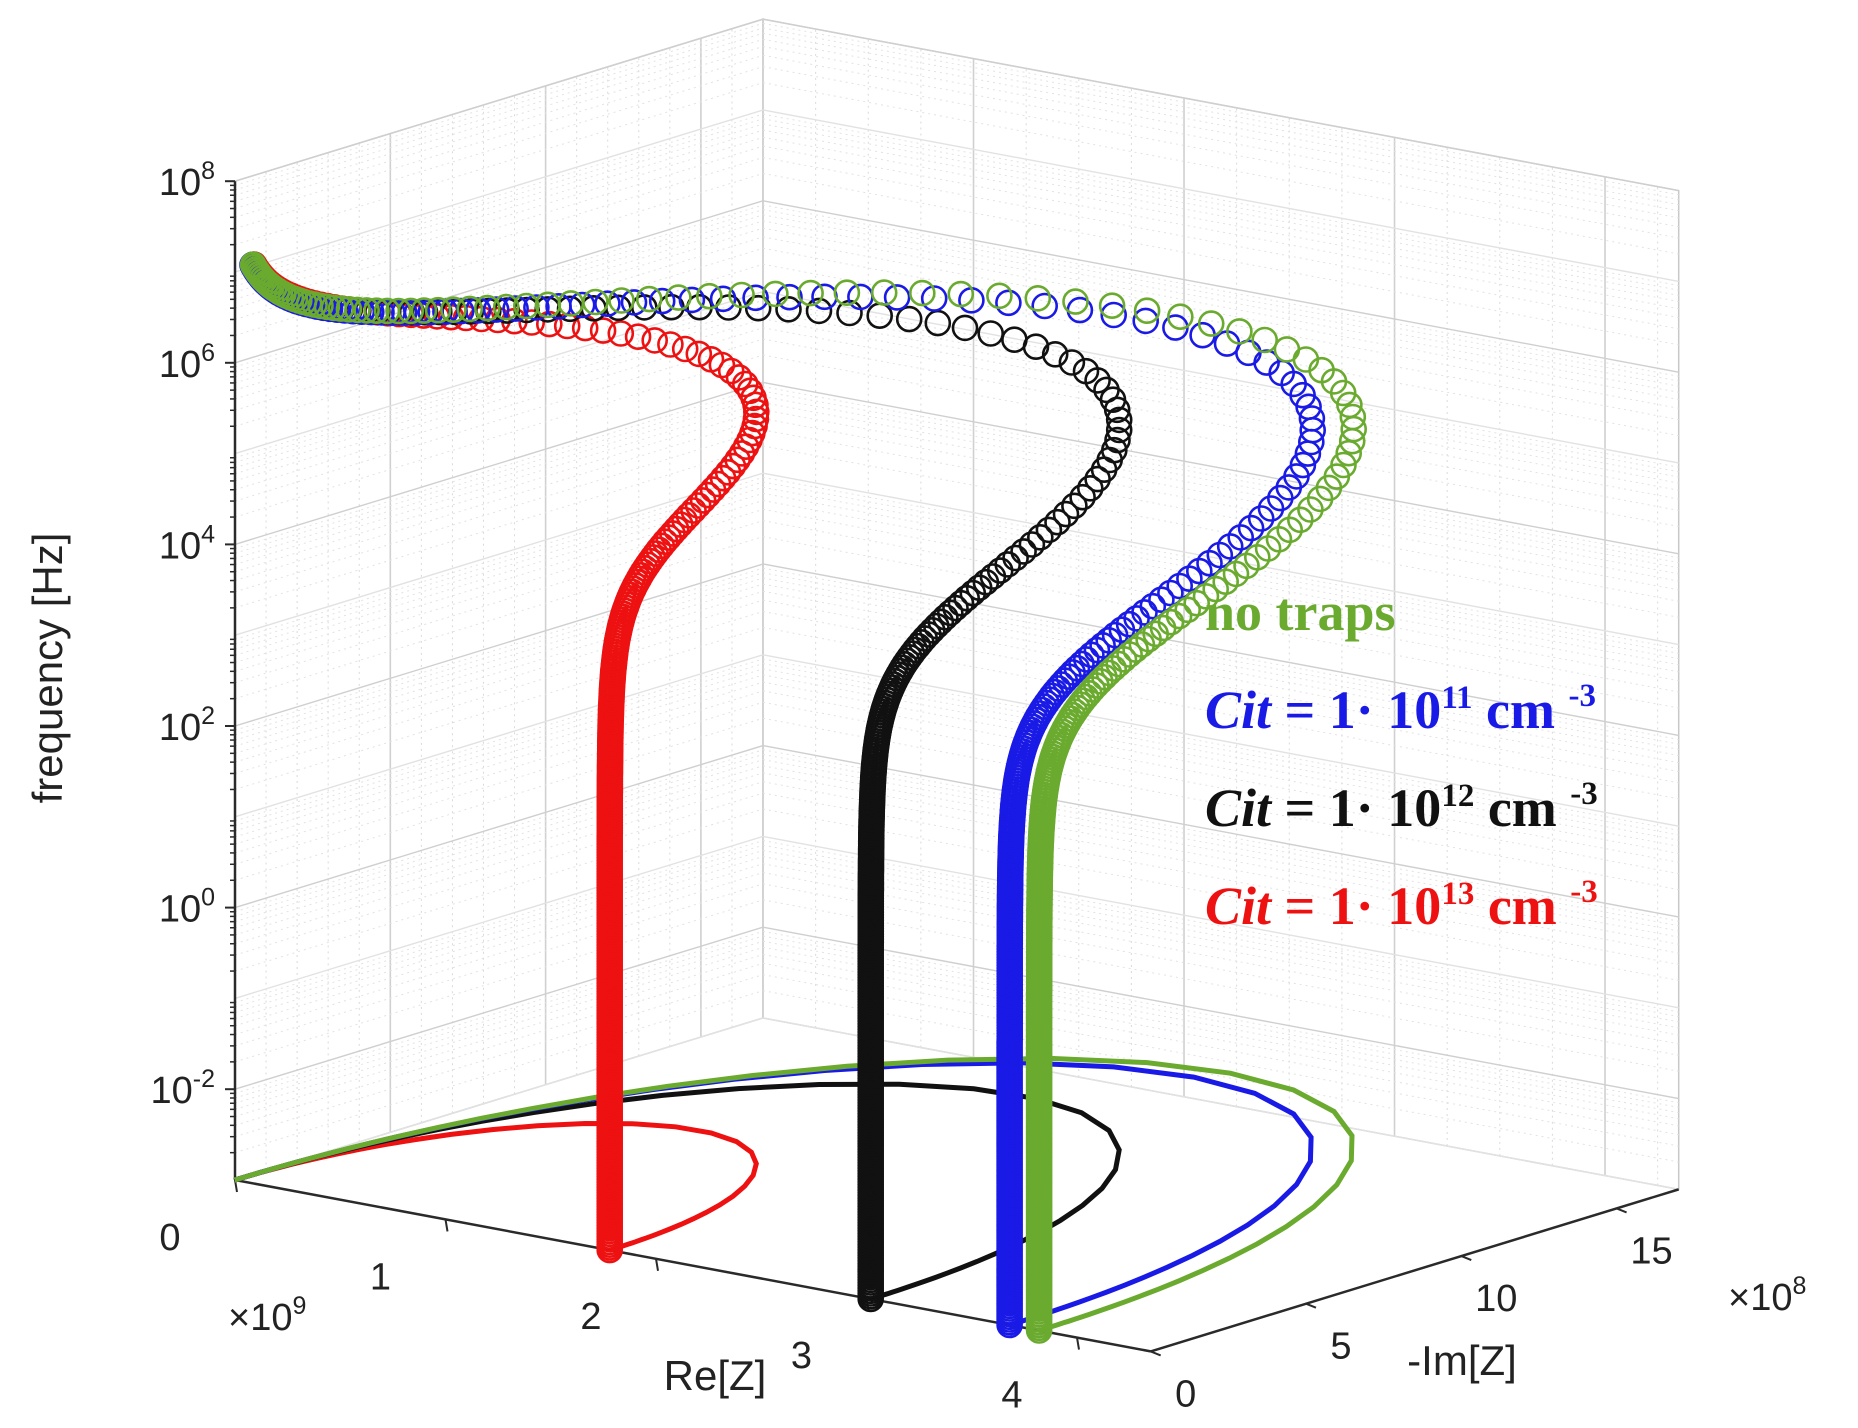  What do you see at coordinates (267, 1315) in the screenshot?
I see `re-multiplier: ×10⁹` at bounding box center [267, 1315].